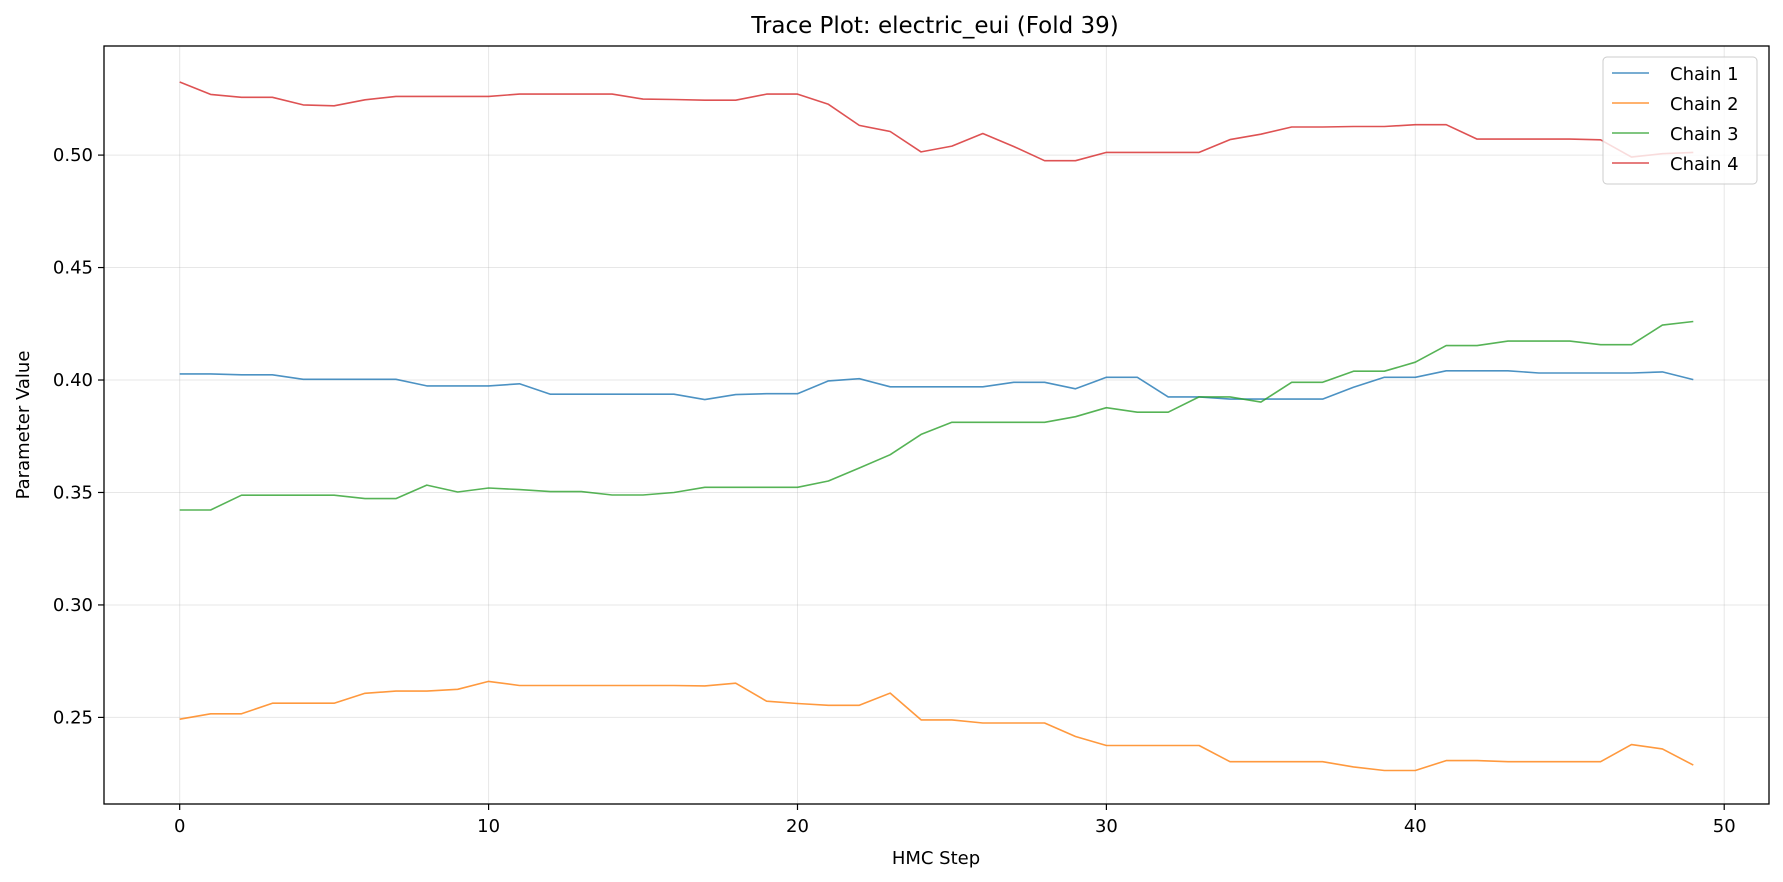 This screenshot has height=882, width=1783. I want to click on x-axis-ticks: 0 10 20 30 40 50, so click(955, 820).